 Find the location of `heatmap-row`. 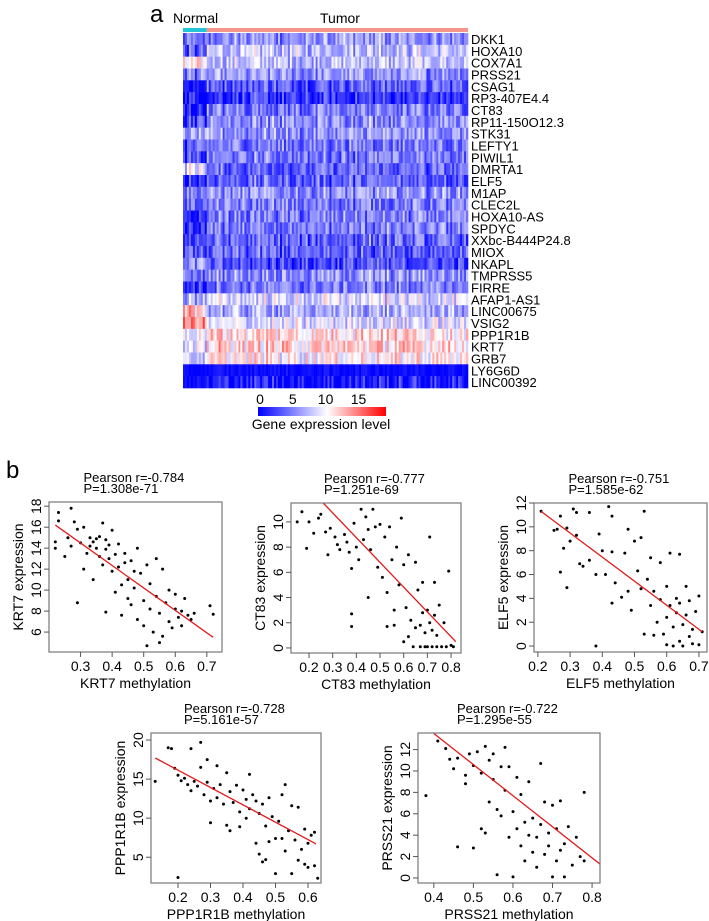

heatmap-row is located at coordinates (326, 358).